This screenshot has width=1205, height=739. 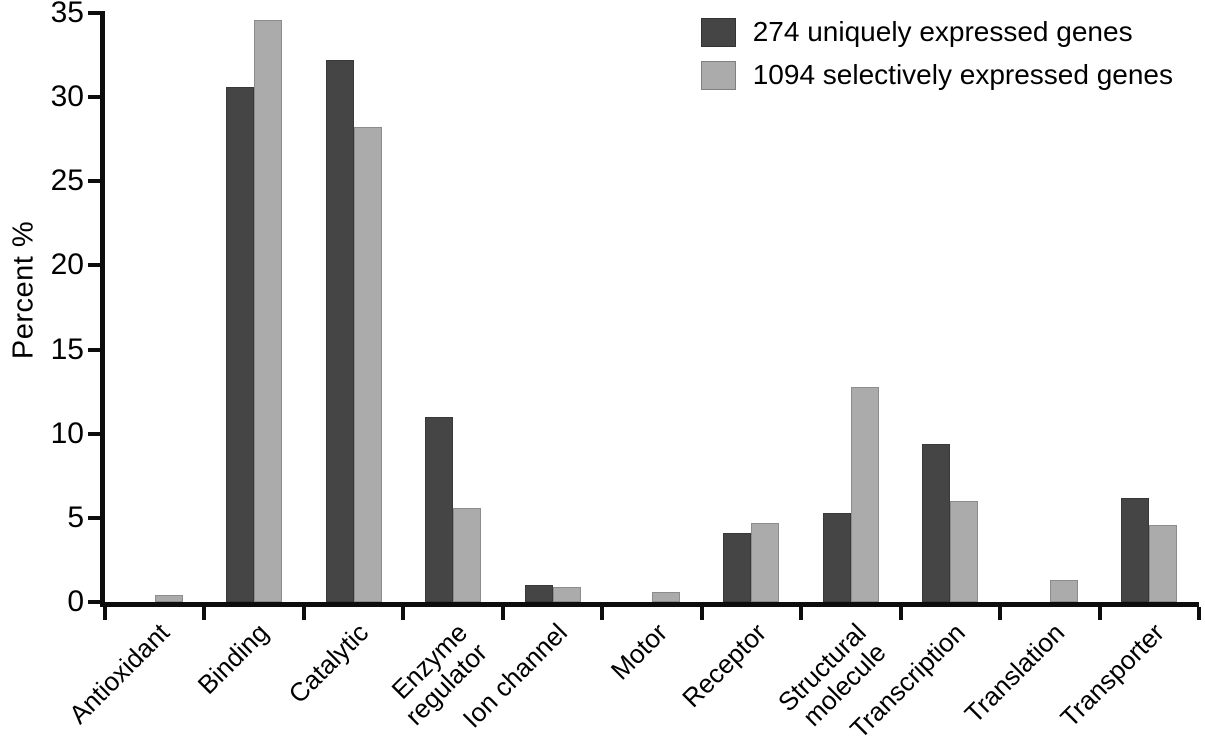 I want to click on y-tick-label: 0, so click(x=75, y=601).